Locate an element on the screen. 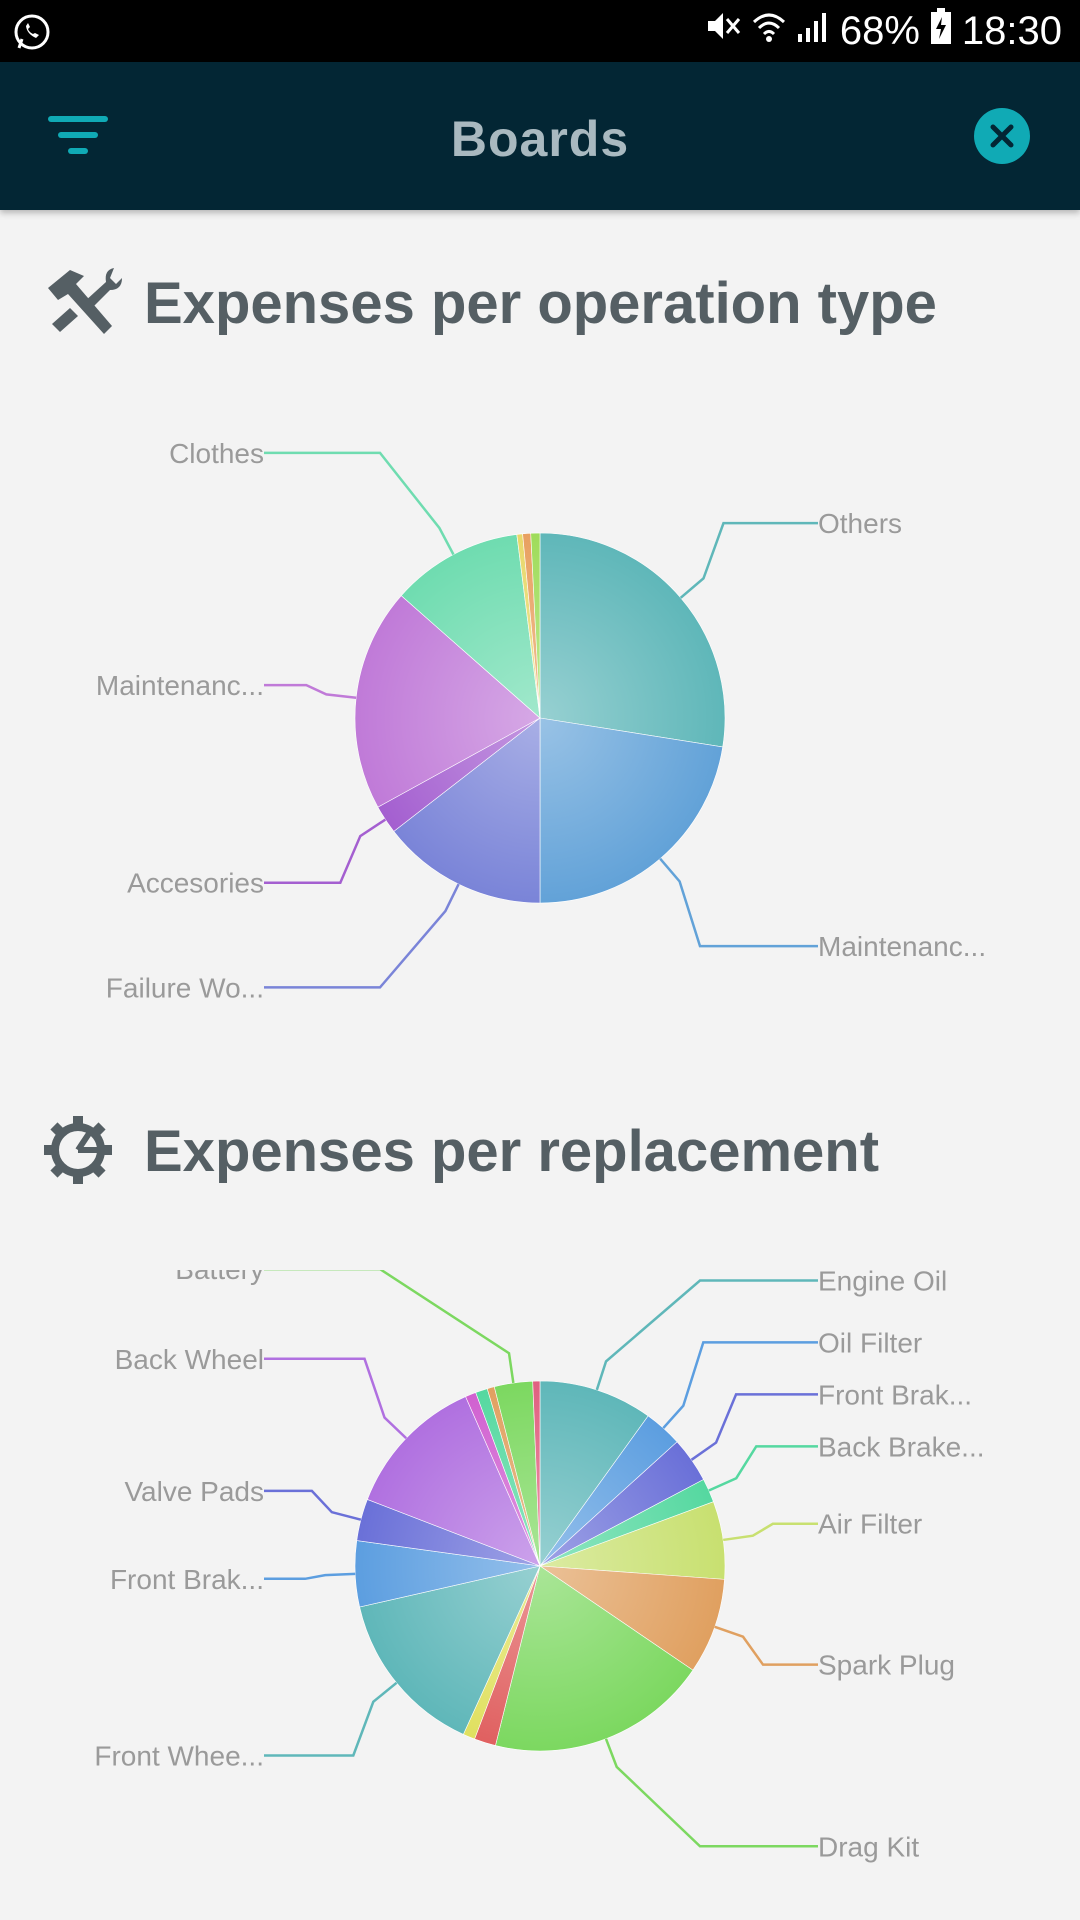 The width and height of the screenshot is (1080, 1920). section-replacement-header: Expenses per replacement is located at coordinates (540, 1149).